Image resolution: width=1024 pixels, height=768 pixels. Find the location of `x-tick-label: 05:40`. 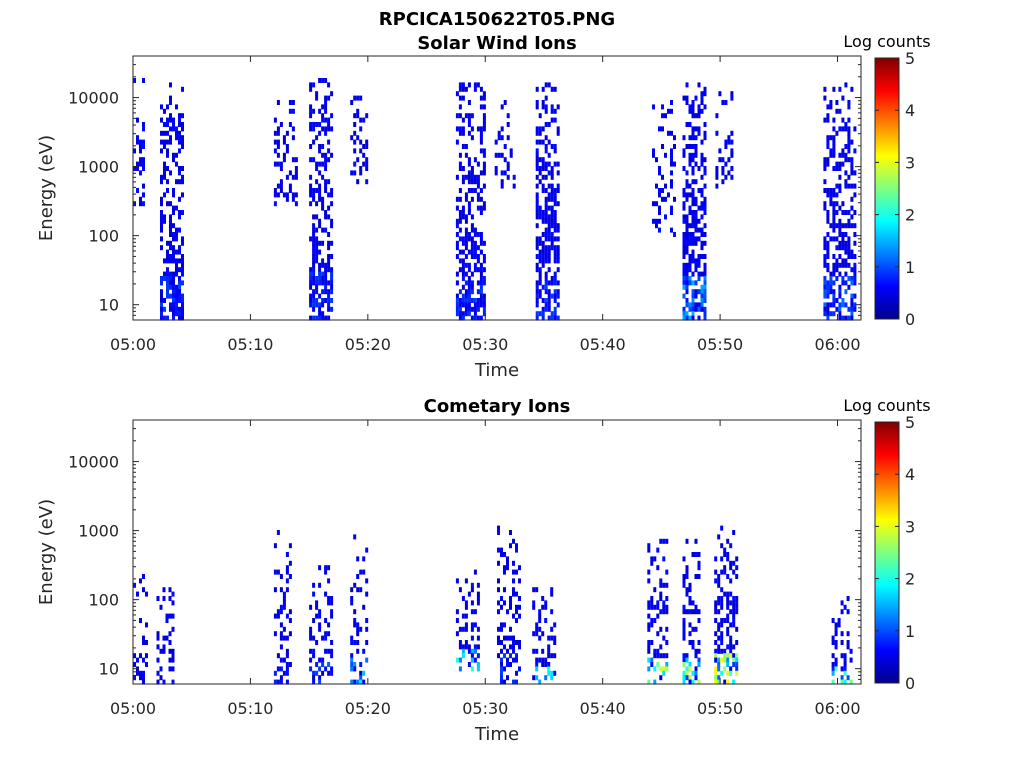

x-tick-label: 05:40 is located at coordinates (603, 344).